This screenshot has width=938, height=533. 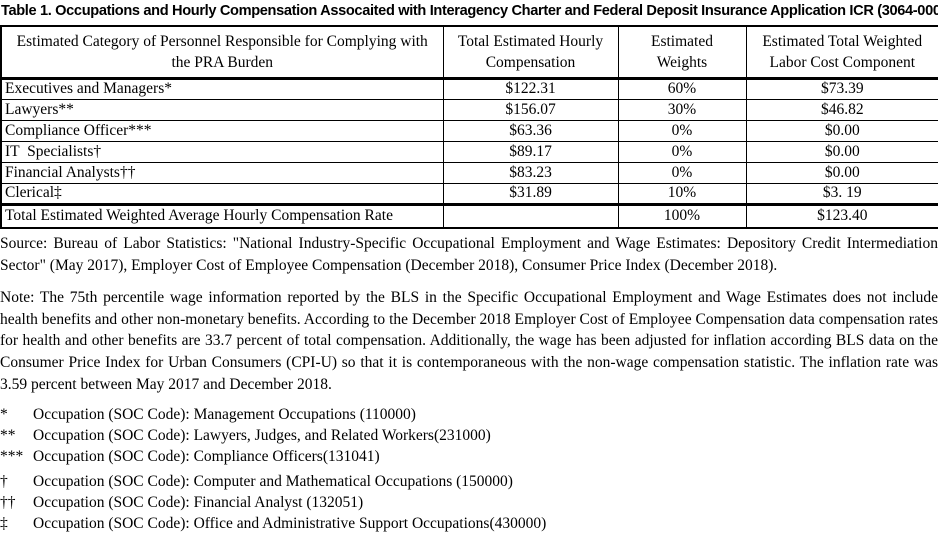 I want to click on header-weights: Estimated Weights, so click(x=682, y=52).